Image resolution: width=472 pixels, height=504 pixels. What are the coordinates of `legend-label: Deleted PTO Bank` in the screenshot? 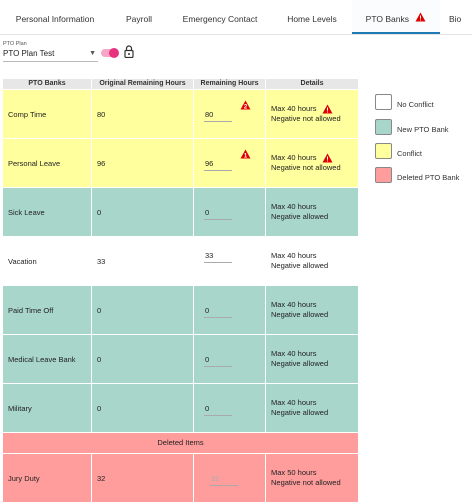 It's located at (428, 177).